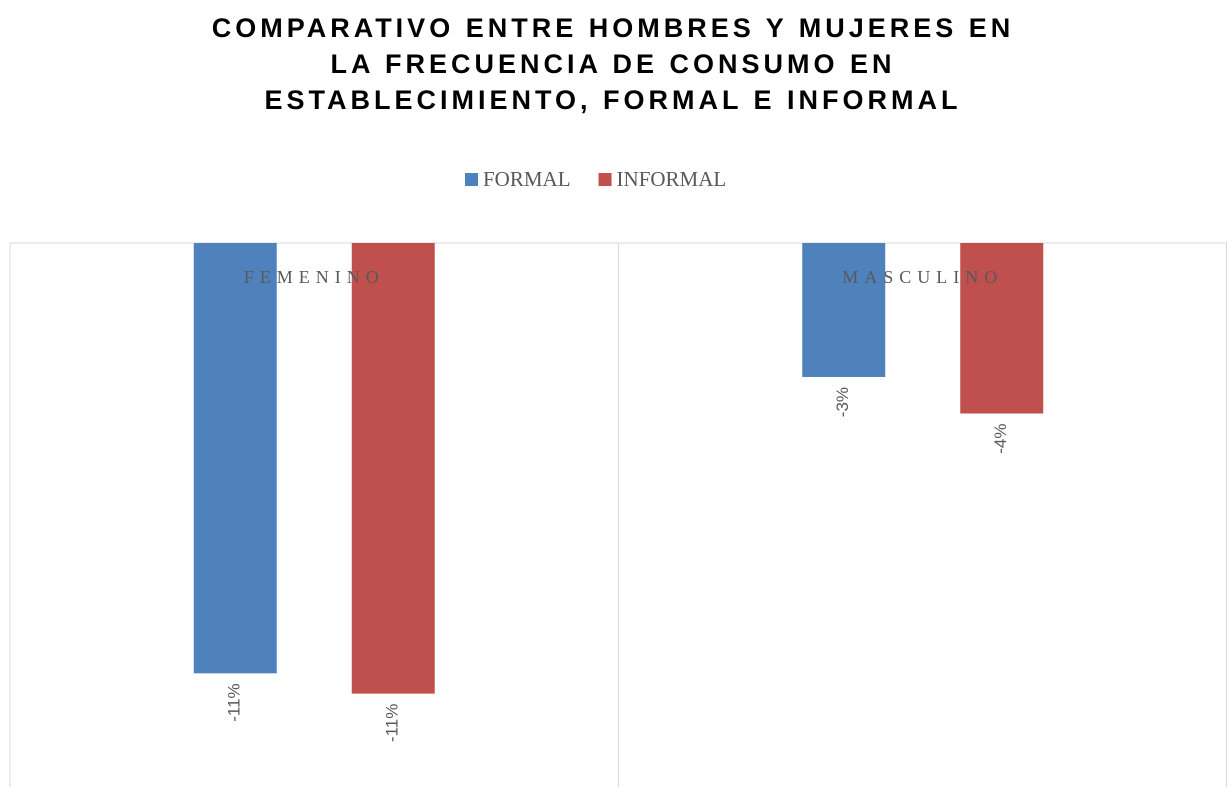  I want to click on category-label: FEMENINO, so click(314, 277).